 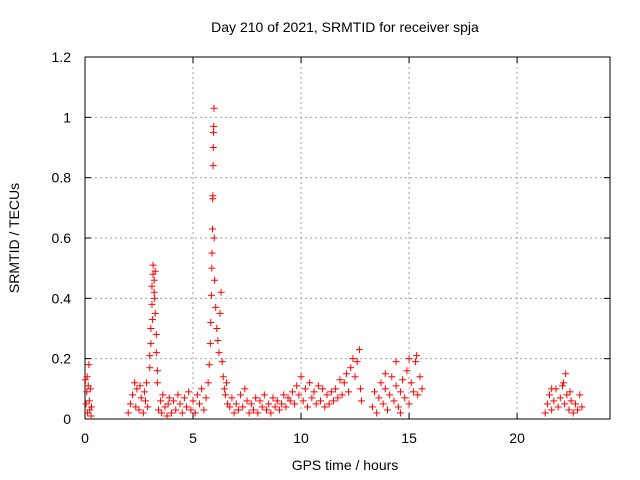 What do you see at coordinates (67, 117) in the screenshot?
I see `y-tick-label: 1` at bounding box center [67, 117].